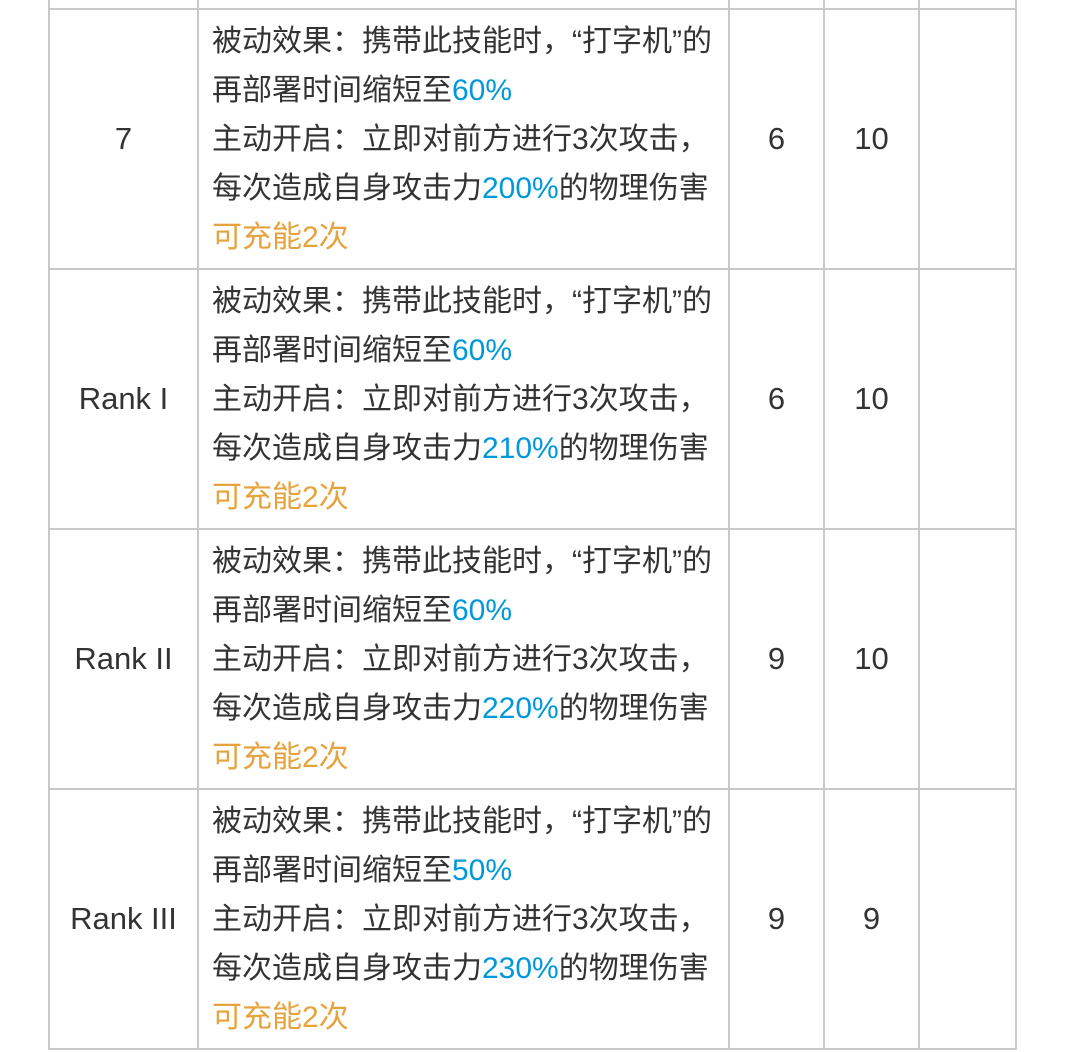 The height and width of the screenshot is (1052, 1080). I want to click on rank-cell: Rank III, so click(123, 919).